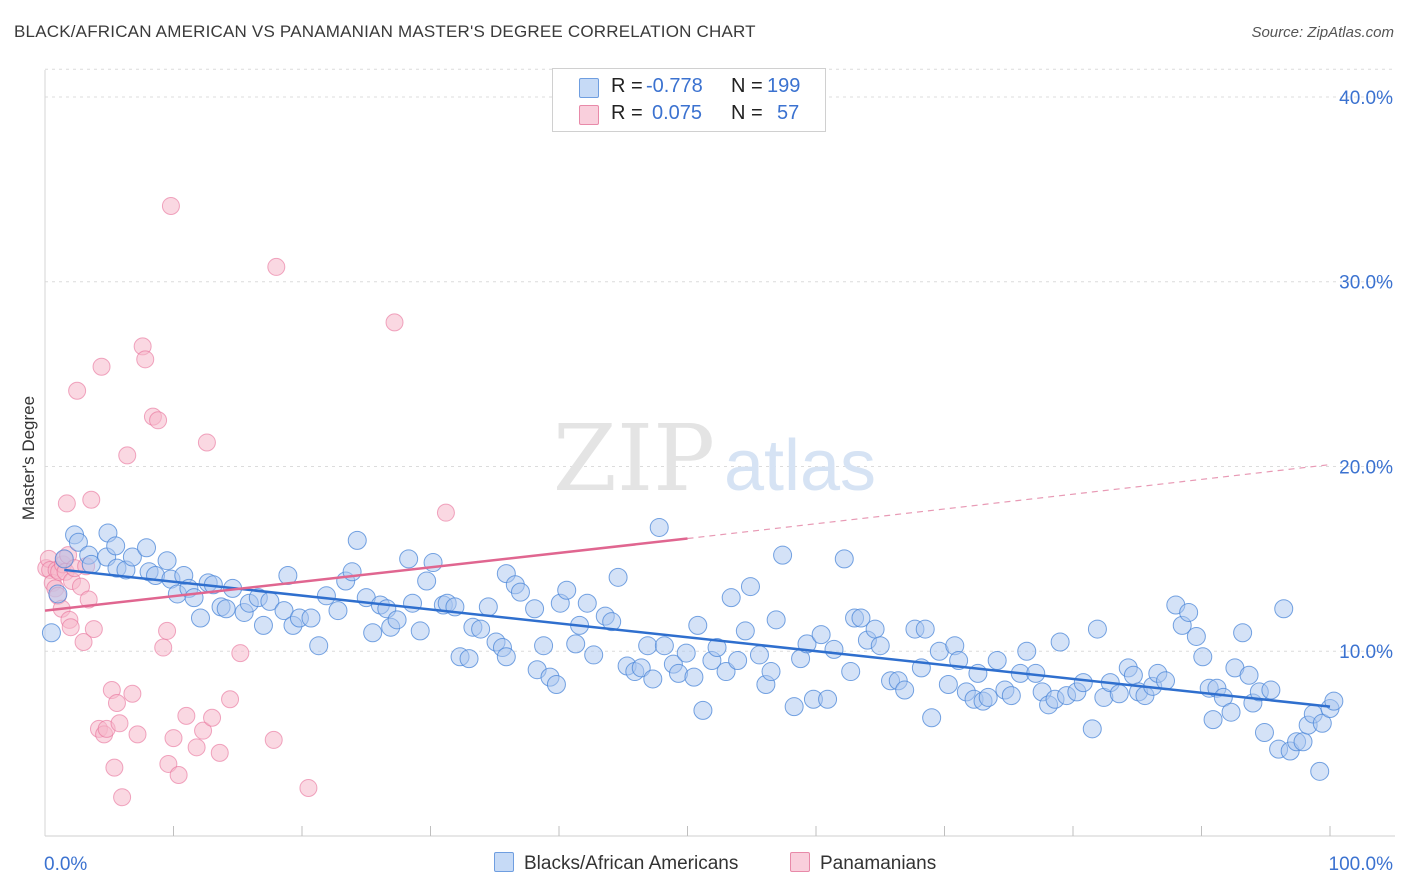 Image resolution: width=1406 pixels, height=892 pixels. I want to click on y-tick-label: 20.0%, so click(1366, 467).